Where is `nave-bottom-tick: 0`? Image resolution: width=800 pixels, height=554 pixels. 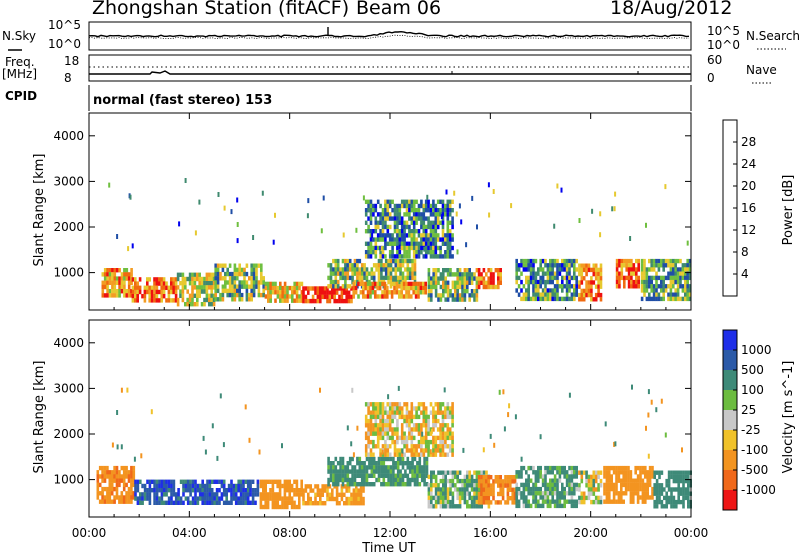
nave-bottom-tick: 0 is located at coordinates (711, 78).